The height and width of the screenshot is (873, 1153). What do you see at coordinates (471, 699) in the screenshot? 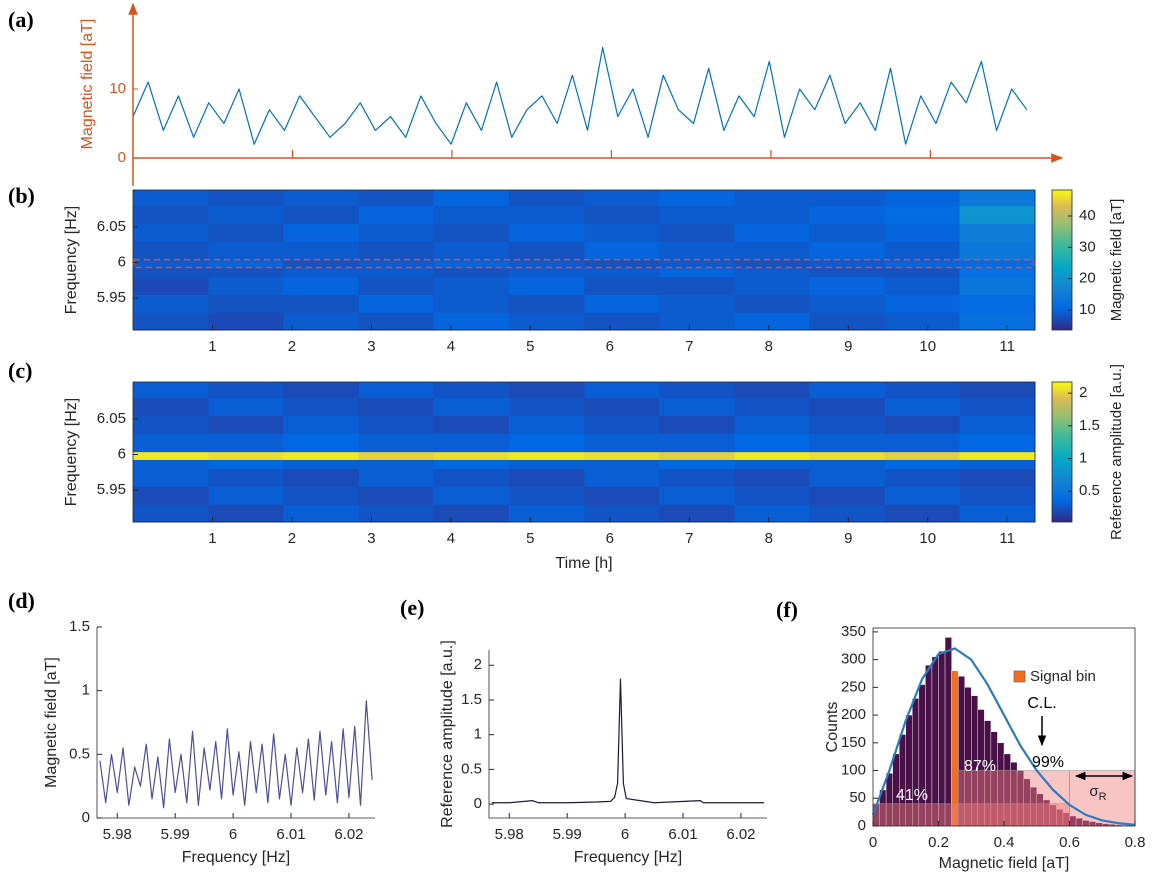
I see `y-tick-label: 1.5` at bounding box center [471, 699].